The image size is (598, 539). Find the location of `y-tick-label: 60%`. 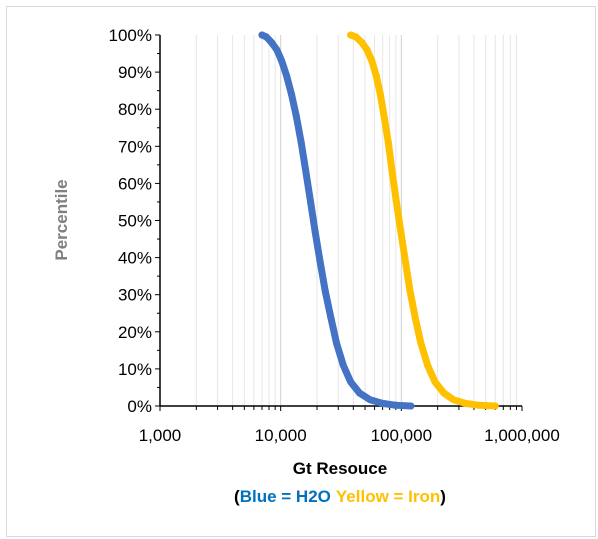

y-tick-label: 60% is located at coordinates (135, 183).